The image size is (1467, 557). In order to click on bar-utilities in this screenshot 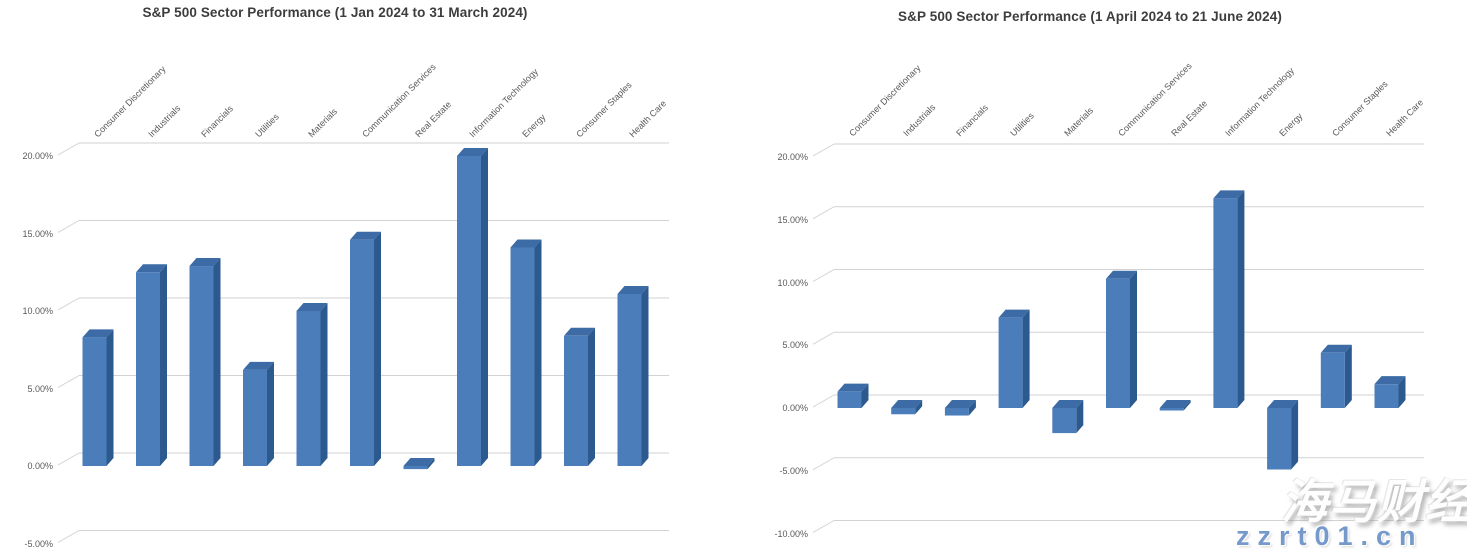, I will do `click(258, 413)`.